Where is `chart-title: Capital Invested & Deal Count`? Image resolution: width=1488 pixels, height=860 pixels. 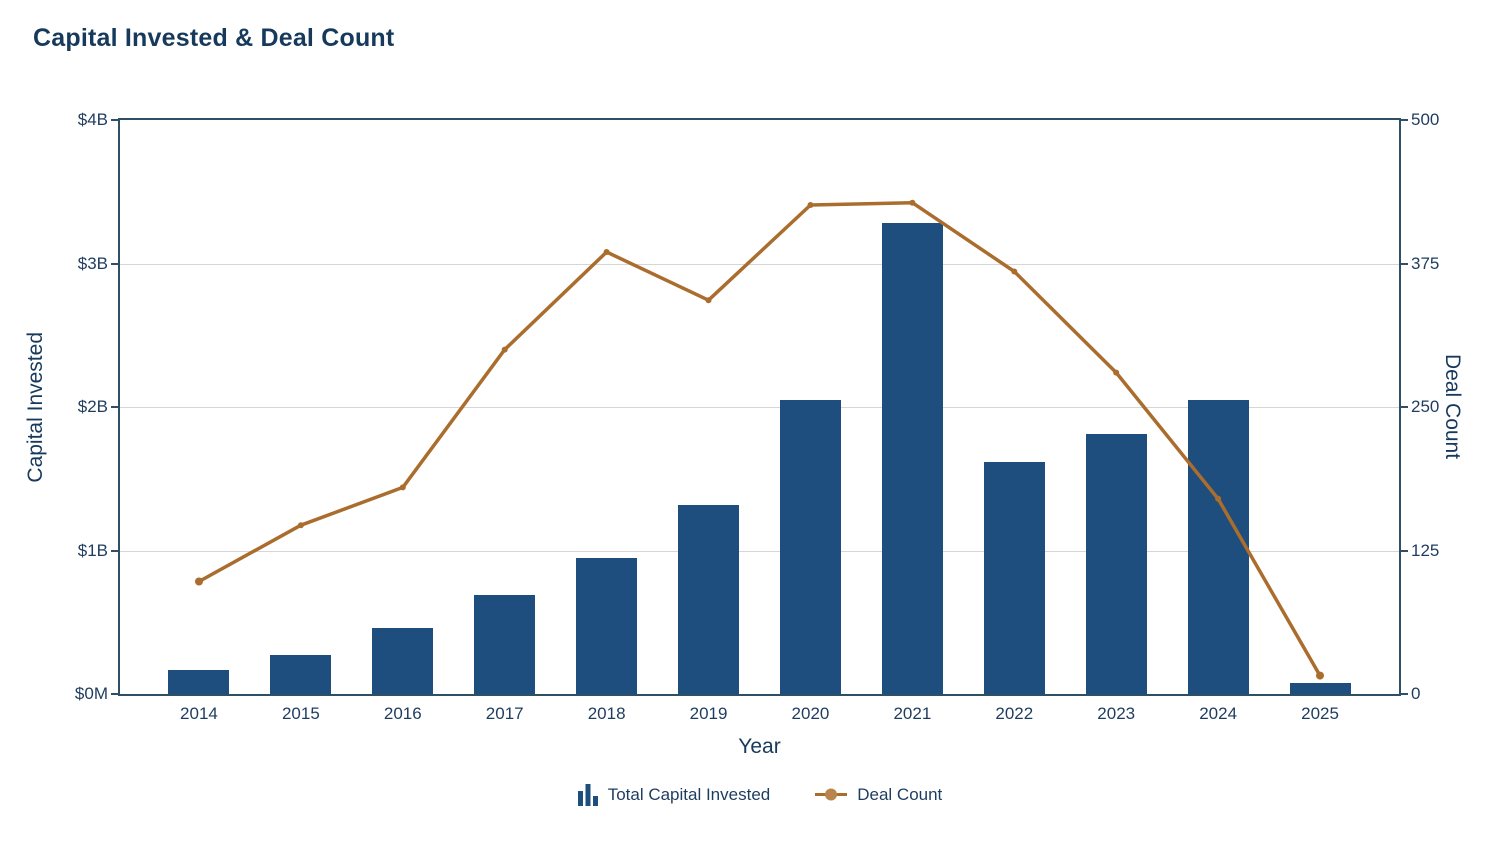
chart-title: Capital Invested & Deal Count is located at coordinates (214, 38).